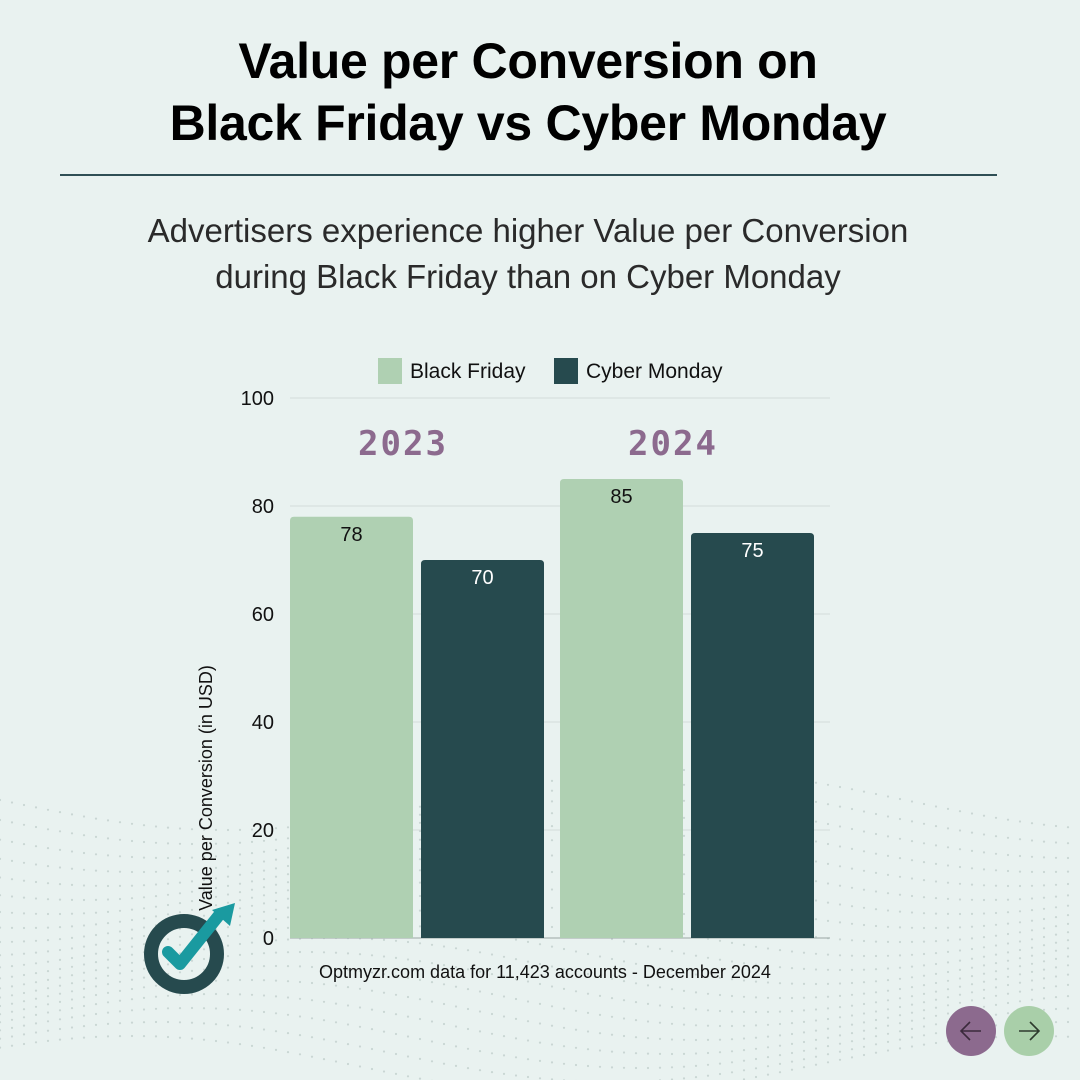 The image size is (1080, 1080). Describe the element at coordinates (189, 948) in the screenshot. I see `optmyzr-logo-icon` at that location.